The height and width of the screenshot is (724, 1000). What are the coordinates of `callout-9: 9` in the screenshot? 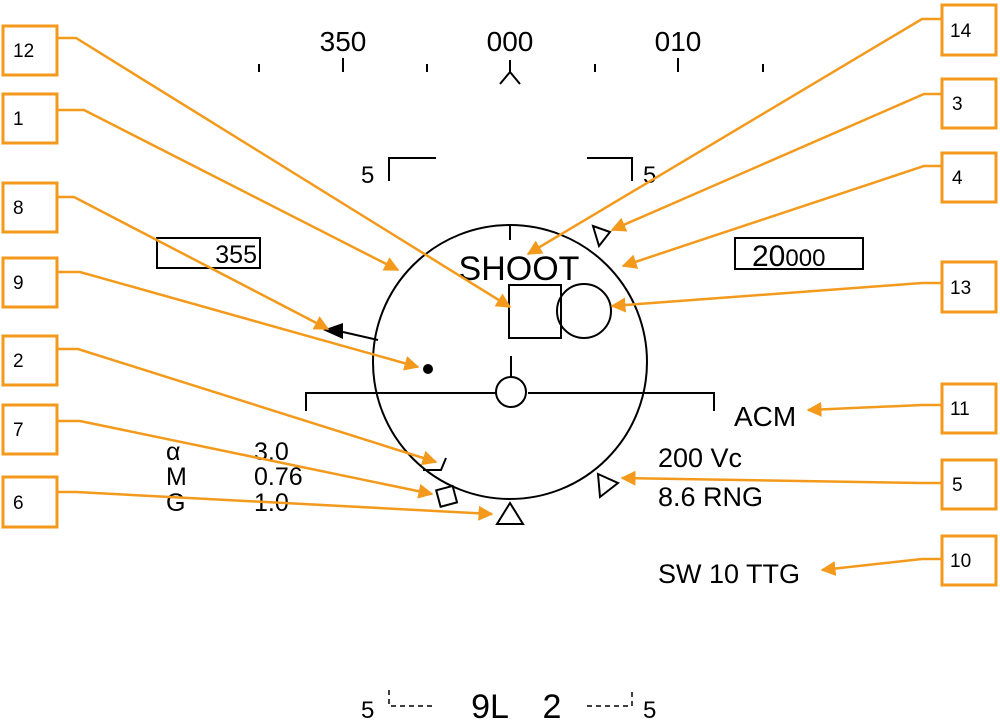 It's located at (30, 282).